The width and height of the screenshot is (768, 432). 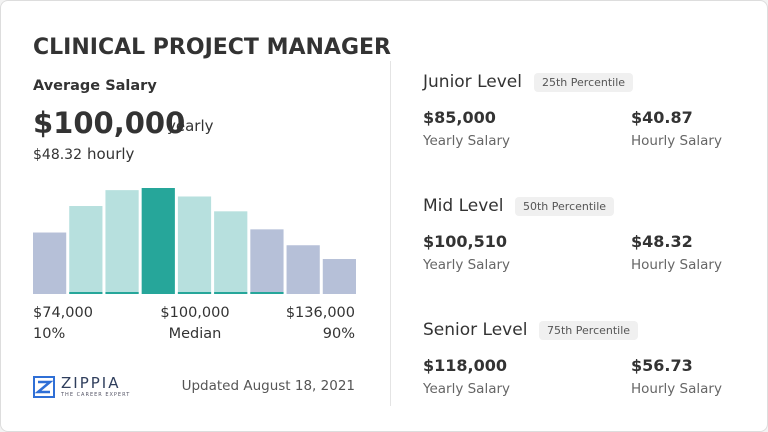 What do you see at coordinates (584, 82) in the screenshot?
I see `percentile-badge: 25th Percentile` at bounding box center [584, 82].